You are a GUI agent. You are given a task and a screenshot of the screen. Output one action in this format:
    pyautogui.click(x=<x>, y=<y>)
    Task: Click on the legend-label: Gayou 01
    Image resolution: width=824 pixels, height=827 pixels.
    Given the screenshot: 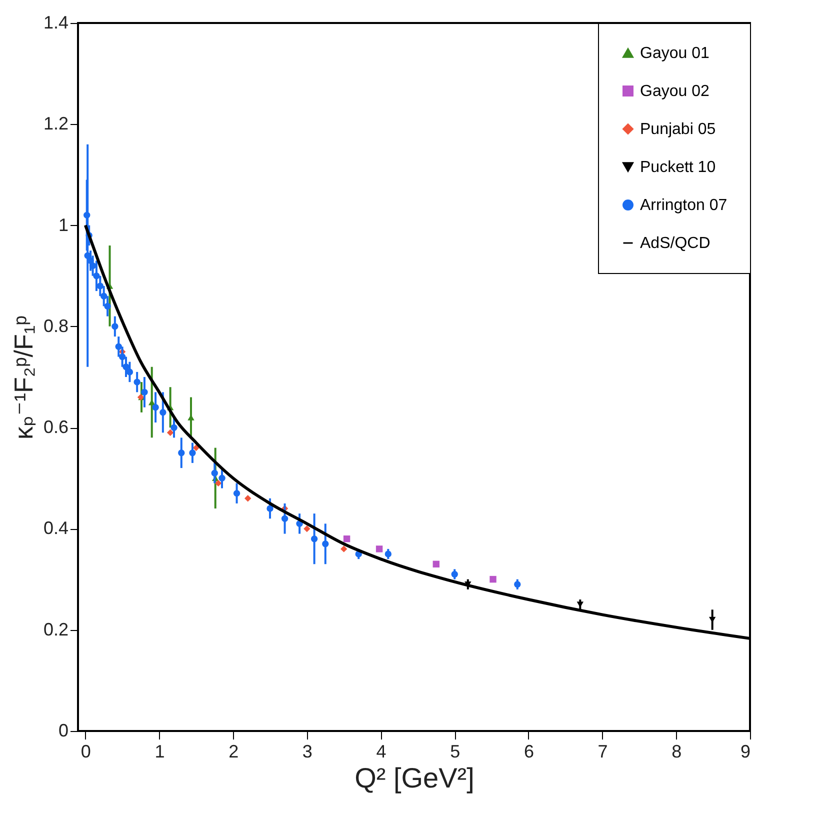 What is the action you would take?
    pyautogui.click(x=675, y=53)
    